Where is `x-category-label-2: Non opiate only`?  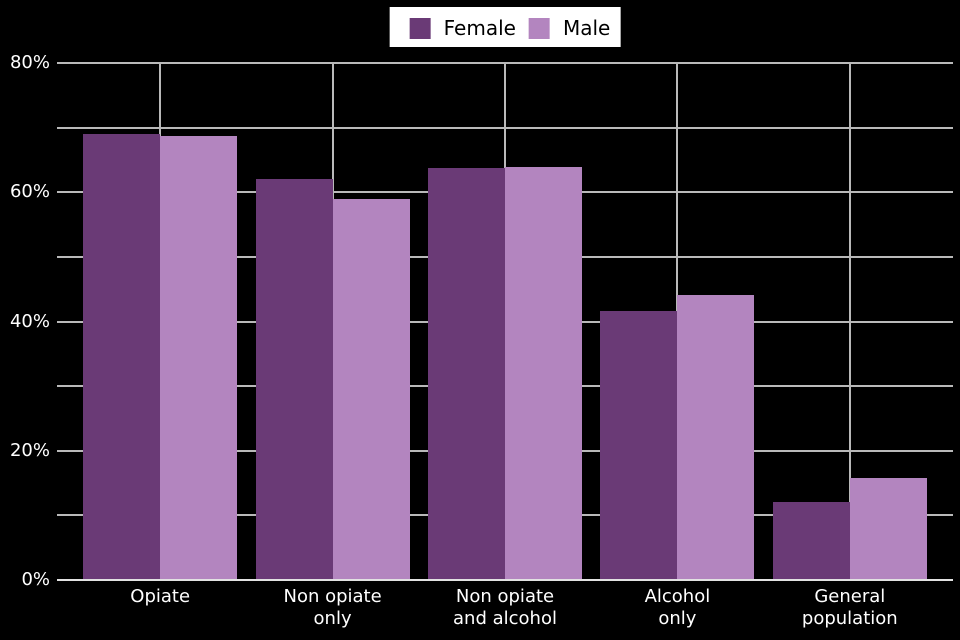
x-category-label-2: Non opiate only is located at coordinates (332, 607).